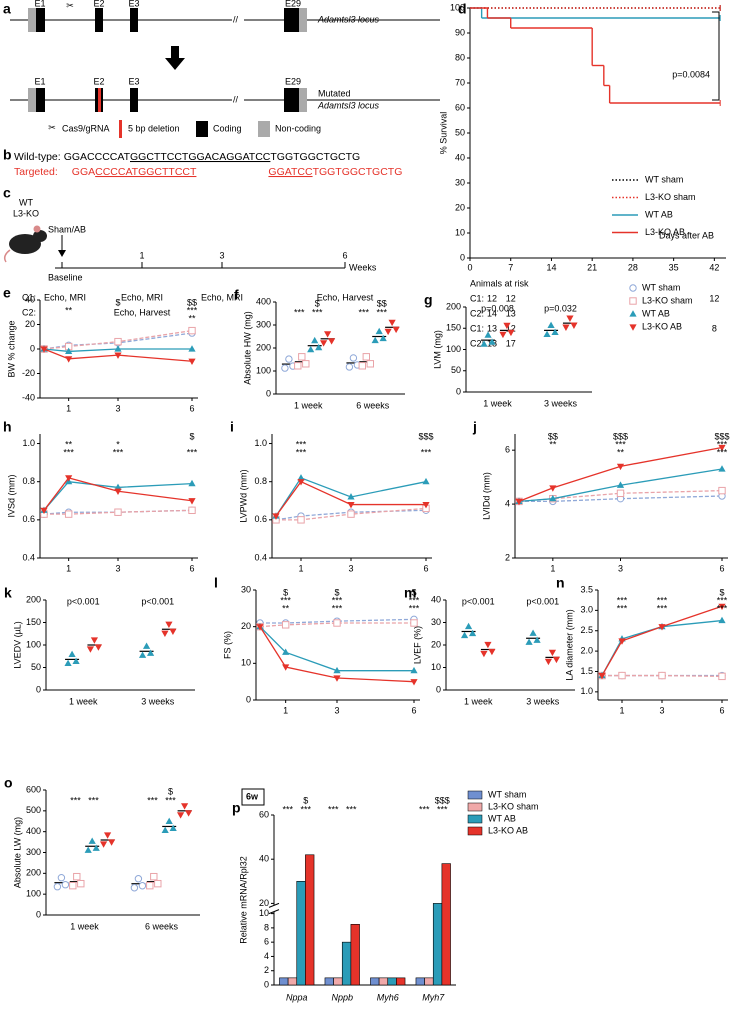 Image resolution: width=735 pixels, height=1018 pixels. Describe the element at coordinates (303, 100) in the screenshot. I see `non-coding` at that location.